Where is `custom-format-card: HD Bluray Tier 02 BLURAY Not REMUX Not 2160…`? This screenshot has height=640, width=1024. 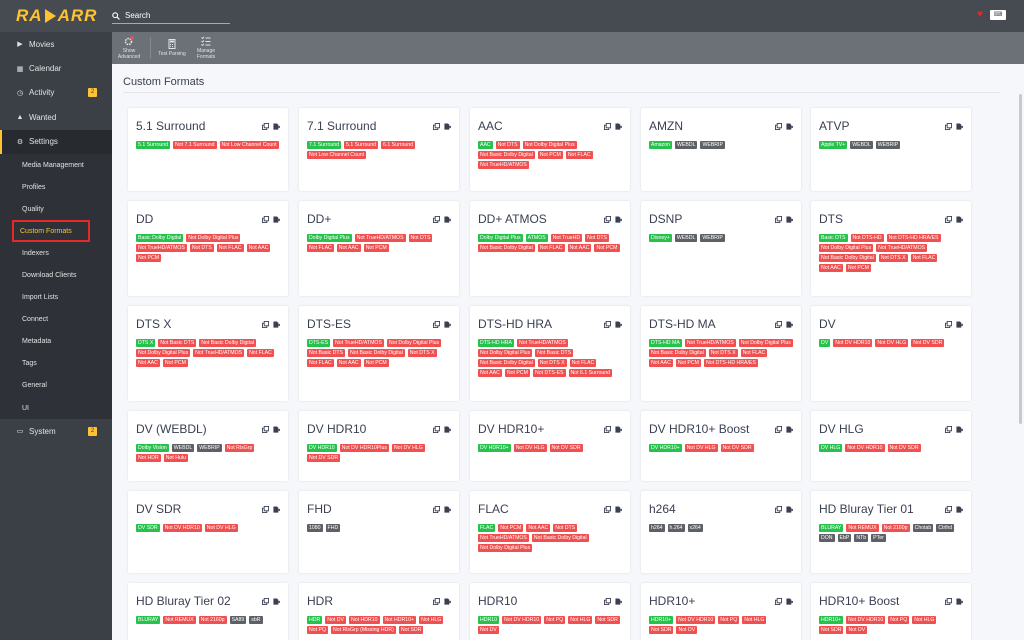
custom-format-card: HD Bluray Tier 02 BLURAY Not REMUX Not 2160… is located at coordinates (208, 611).